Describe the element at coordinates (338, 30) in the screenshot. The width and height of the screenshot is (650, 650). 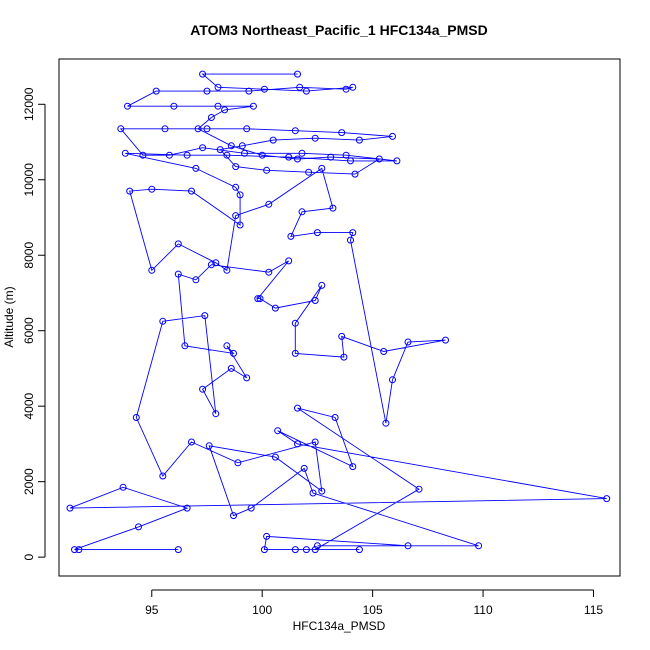
I see `chart-title: ATOM3 Northeast_Pacific_1 HFC134a_PMSD` at that location.